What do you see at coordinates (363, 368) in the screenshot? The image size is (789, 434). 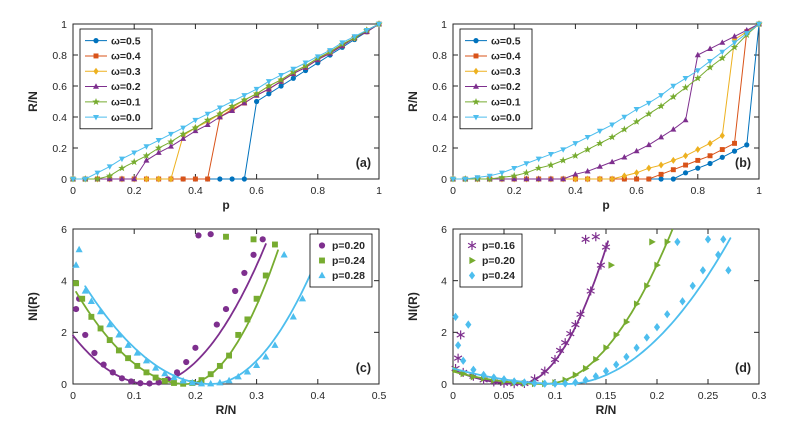 I see `svg-text: (c)` at bounding box center [363, 368].